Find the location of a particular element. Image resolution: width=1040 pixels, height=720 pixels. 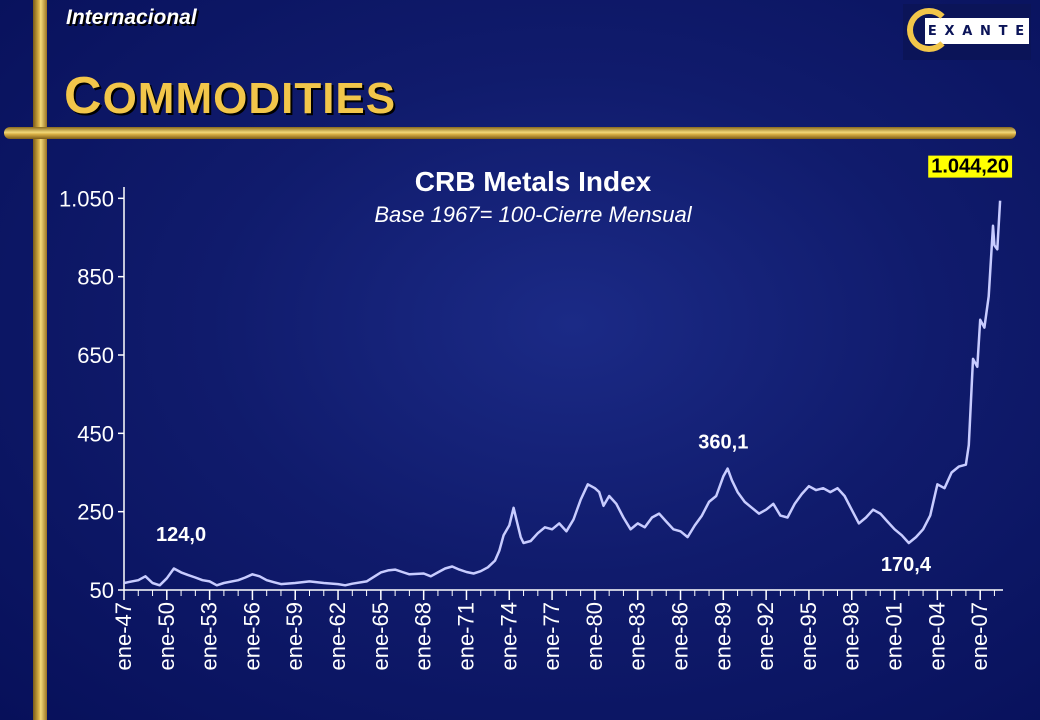

x-tick-label: ene-68 is located at coordinates (423, 636).